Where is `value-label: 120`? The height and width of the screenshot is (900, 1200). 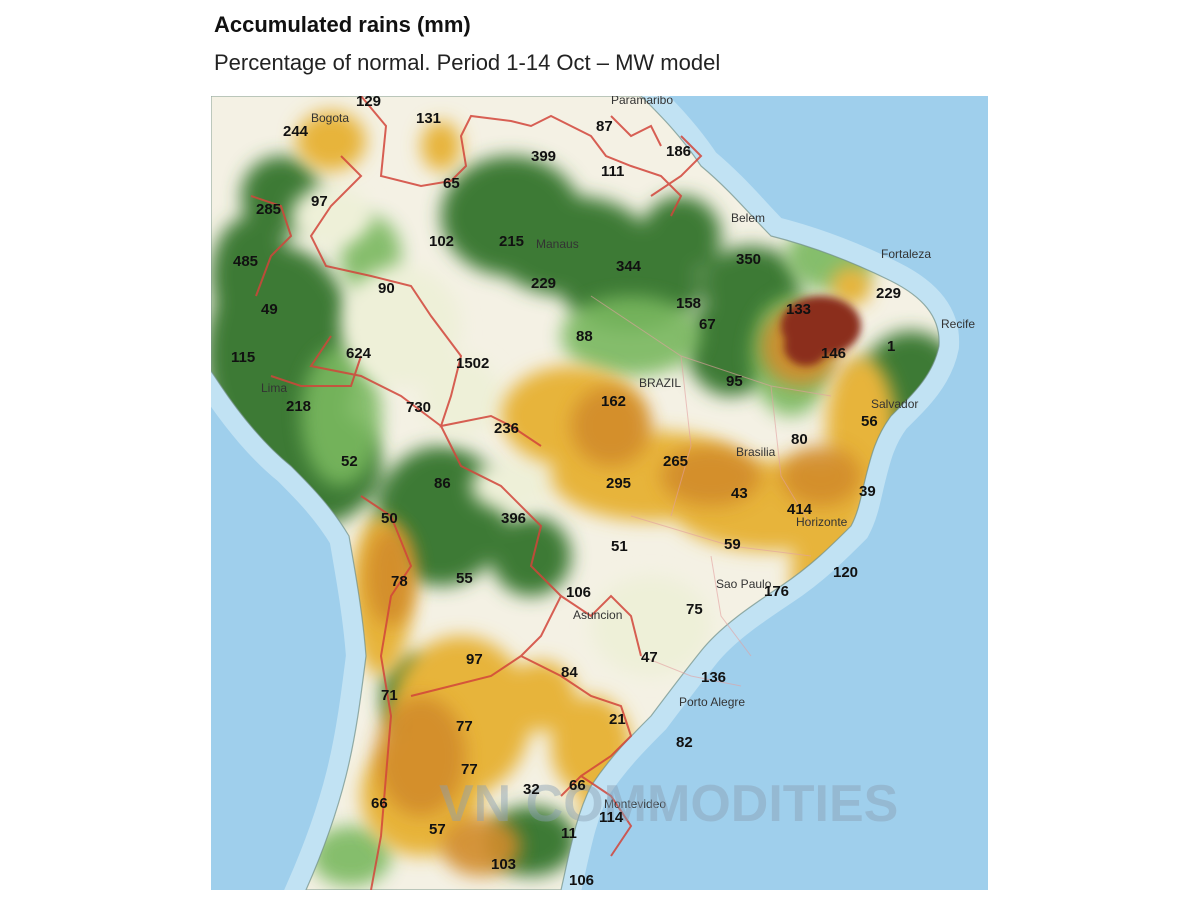 value-label: 120 is located at coordinates (845, 572).